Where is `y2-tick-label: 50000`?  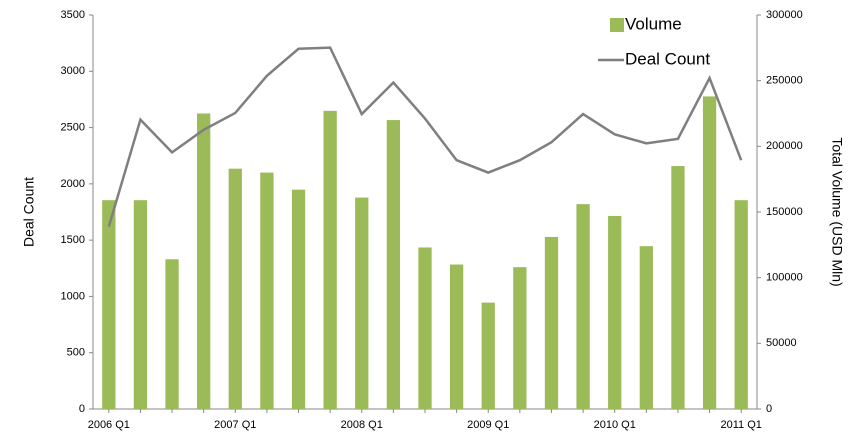
y2-tick-label: 50000 is located at coordinates (781, 343).